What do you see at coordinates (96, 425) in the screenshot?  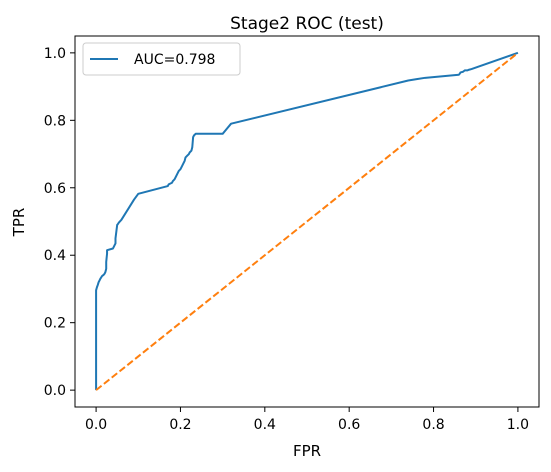 I see `x-tick-label: 0.0` at bounding box center [96, 425].